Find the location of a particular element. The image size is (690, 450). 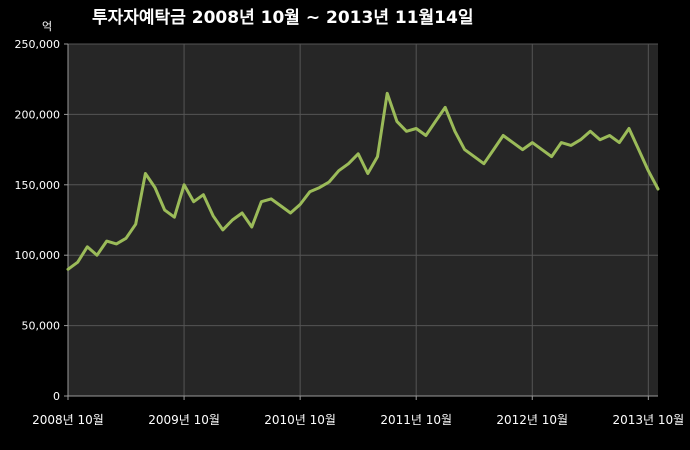

x-tick-label: 2008년 10월 is located at coordinates (68, 420).